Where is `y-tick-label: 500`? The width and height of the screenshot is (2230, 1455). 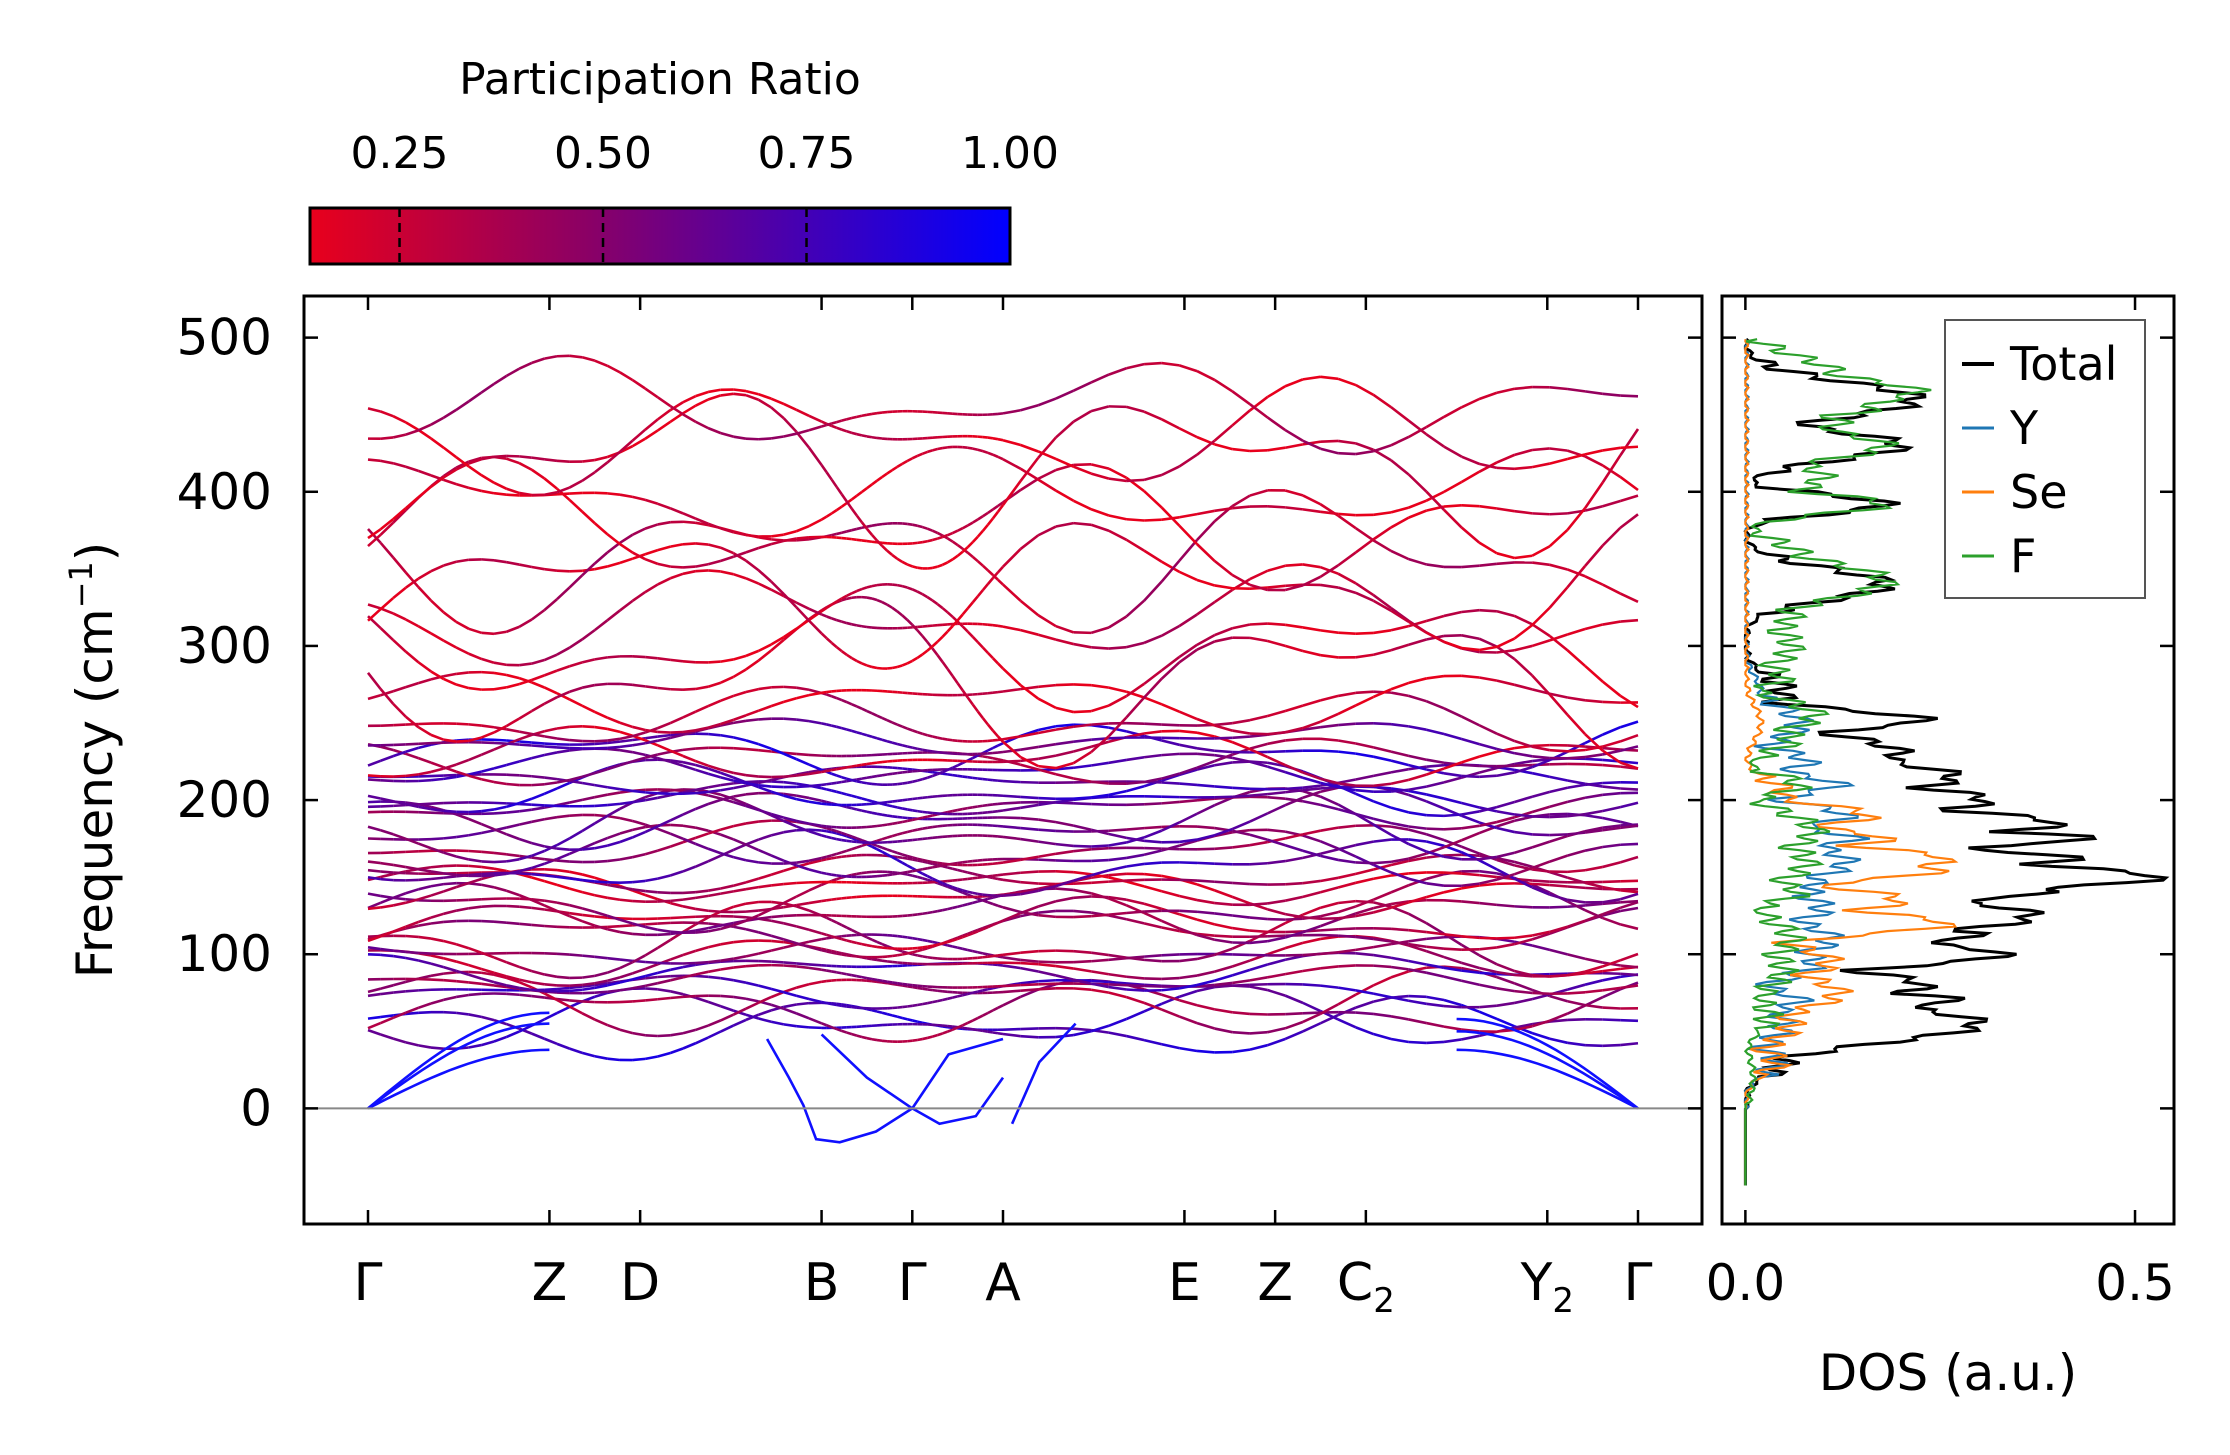
y-tick-label: 500 is located at coordinates (224, 338).